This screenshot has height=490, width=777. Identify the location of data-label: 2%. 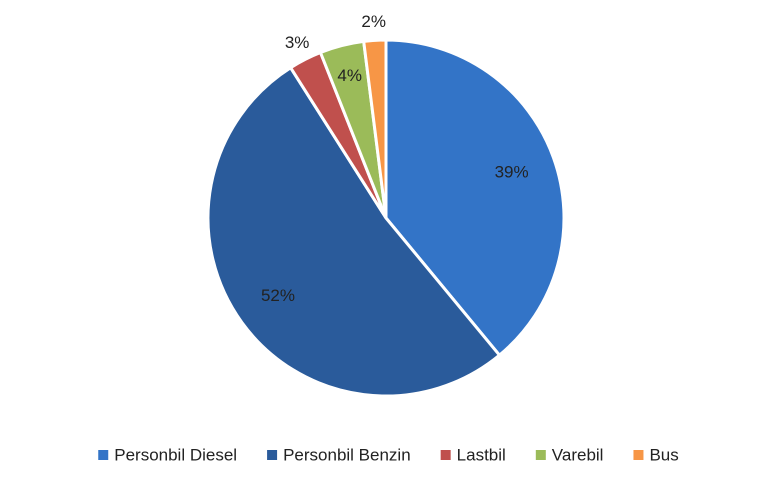
(373, 21).